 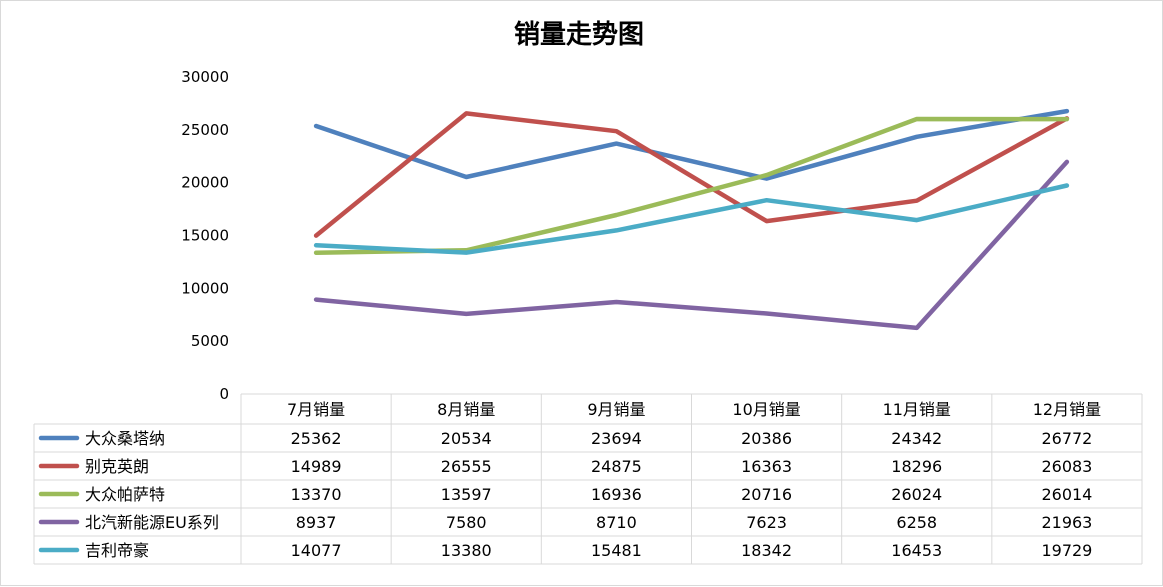 What do you see at coordinates (1066, 466) in the screenshot?
I see `data-value-cell: 26083` at bounding box center [1066, 466].